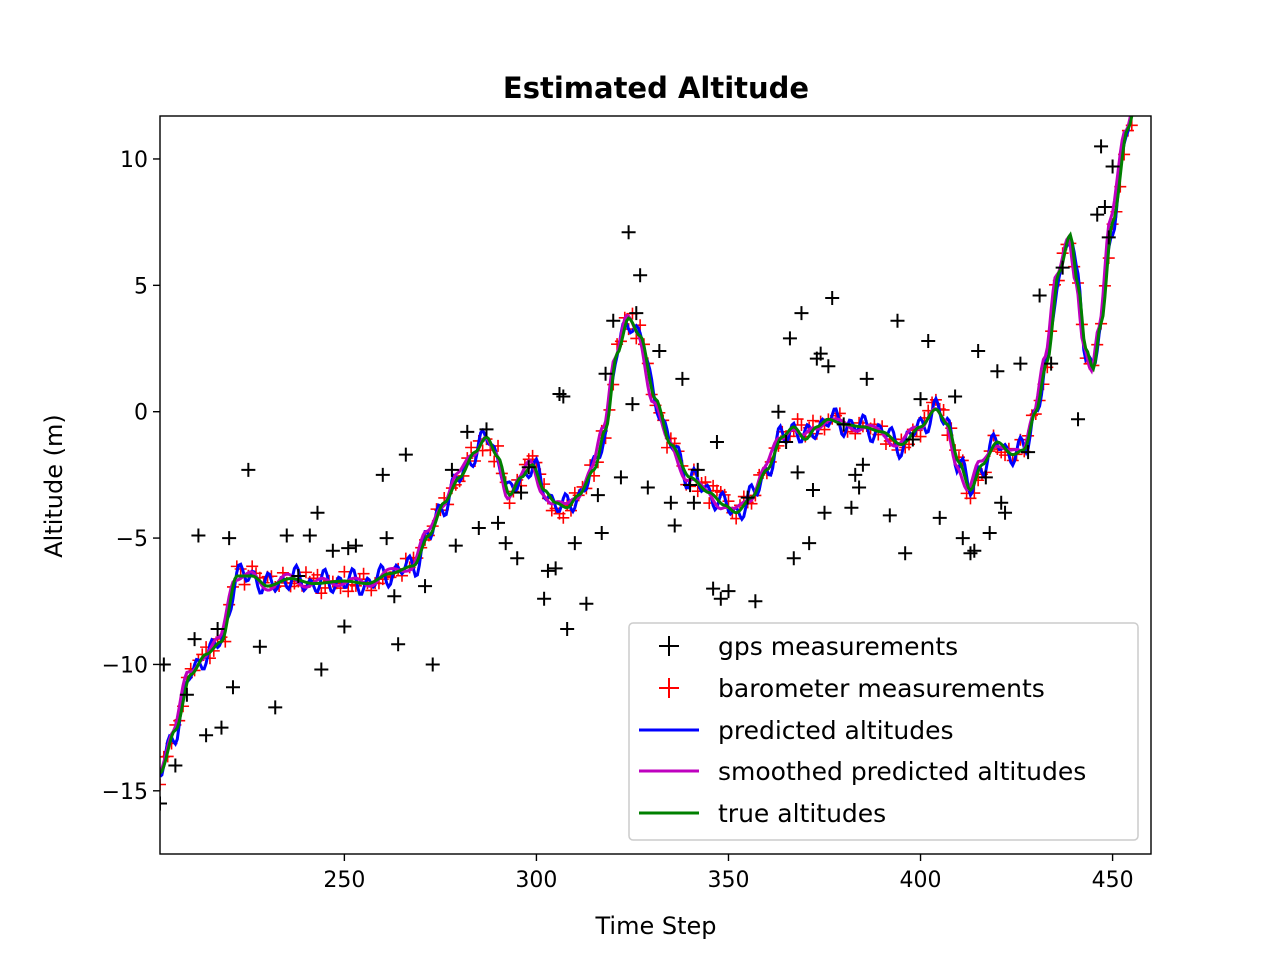 The width and height of the screenshot is (1280, 960). I want to click on x-tick-label: 450, so click(1113, 880).